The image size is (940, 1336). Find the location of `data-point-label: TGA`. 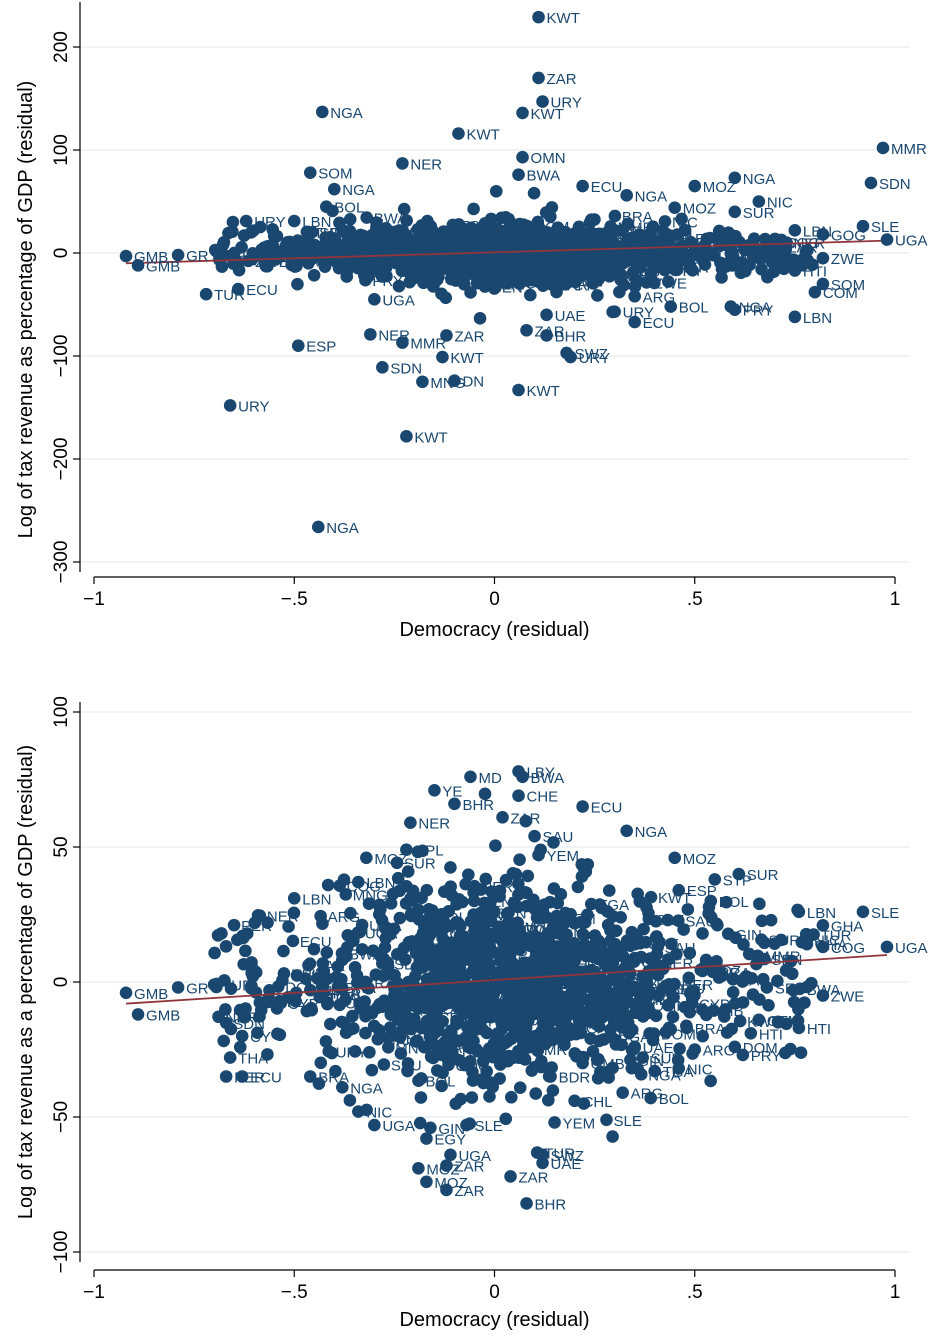

data-point-label: TGA is located at coordinates (678, 1072).